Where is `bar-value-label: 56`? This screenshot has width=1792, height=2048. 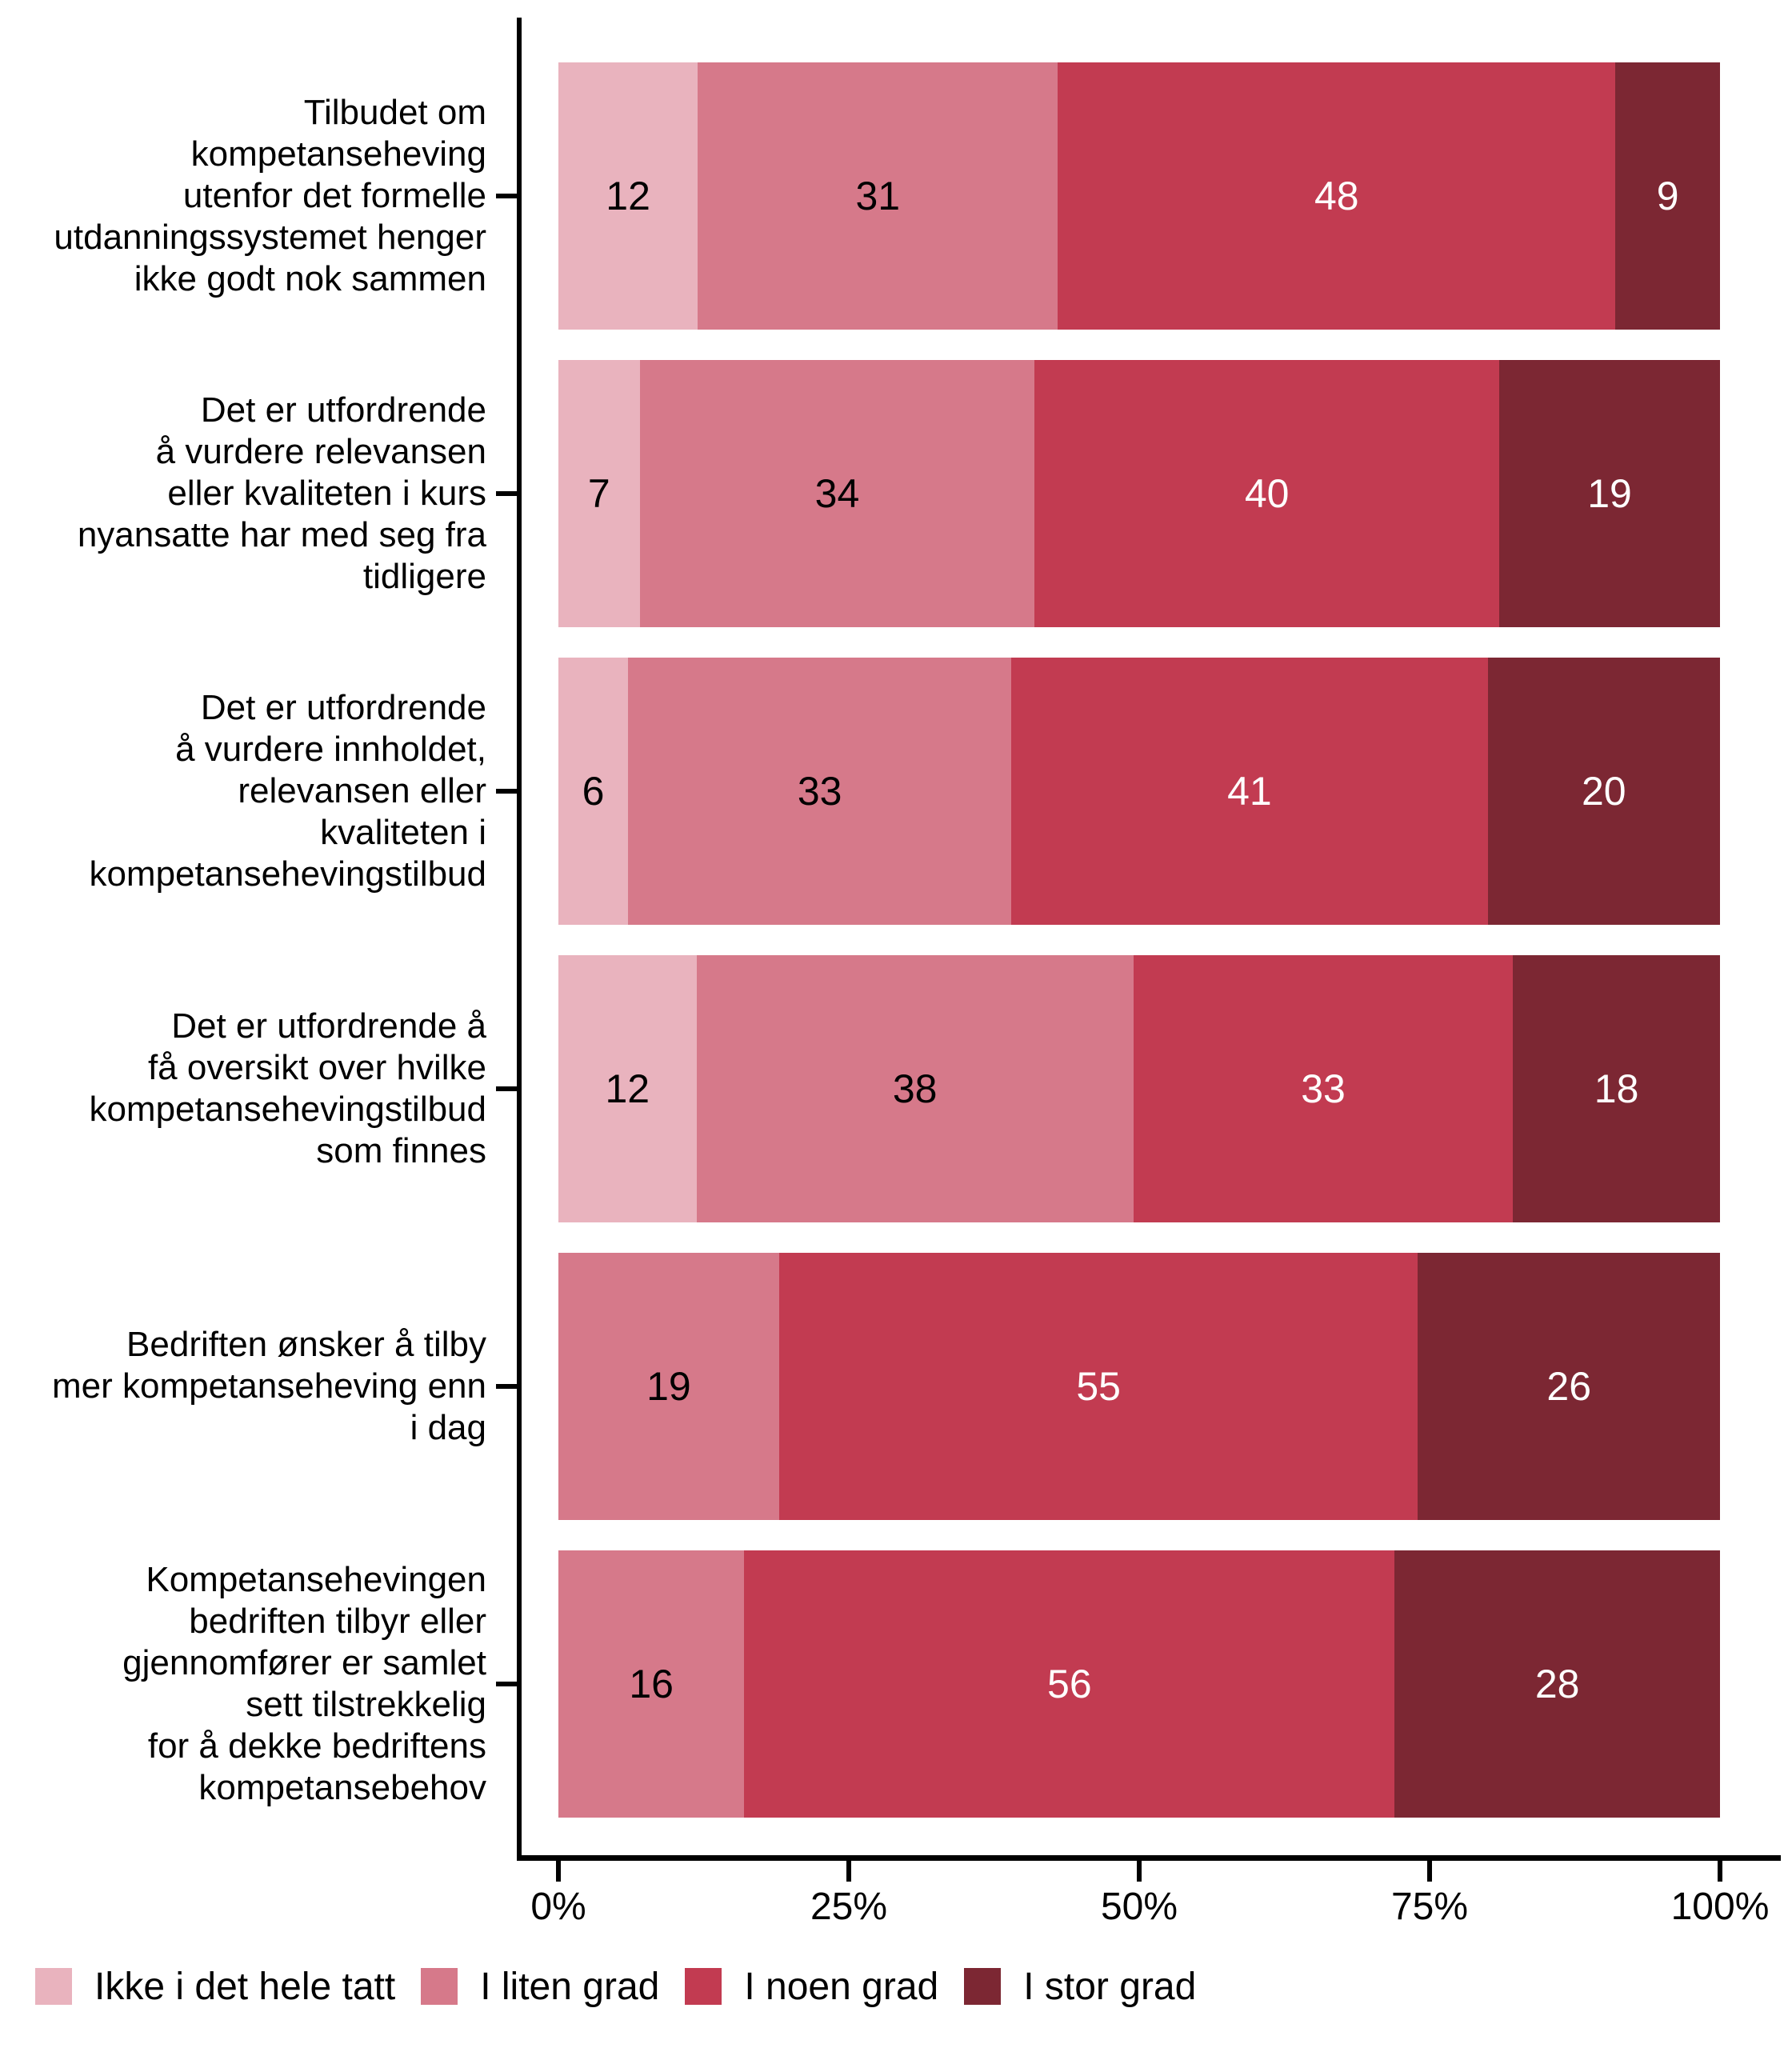
bar-value-label: 56 is located at coordinates (1069, 1684).